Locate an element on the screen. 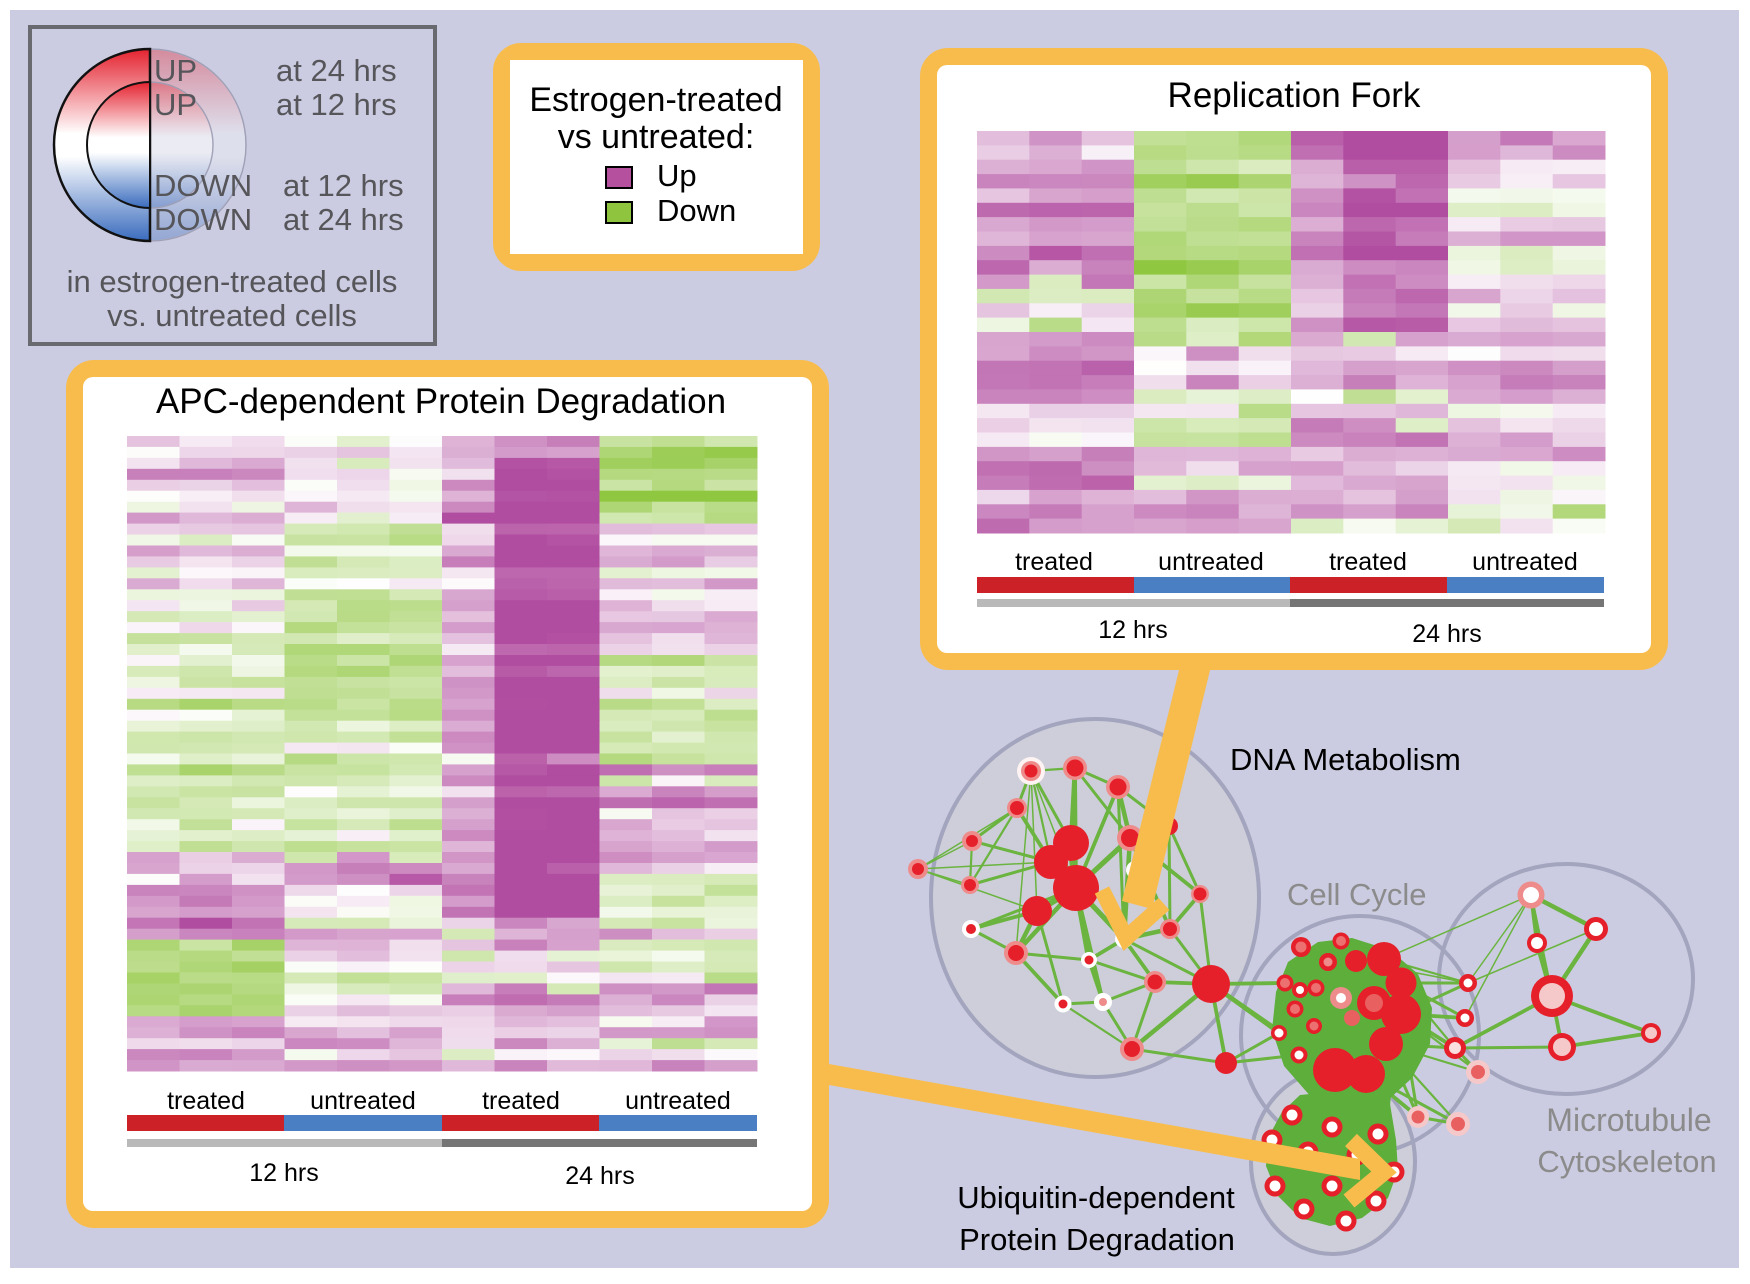 The height and width of the screenshot is (1284, 1750). svg-text: Replication Fork is located at coordinates (1294, 95).